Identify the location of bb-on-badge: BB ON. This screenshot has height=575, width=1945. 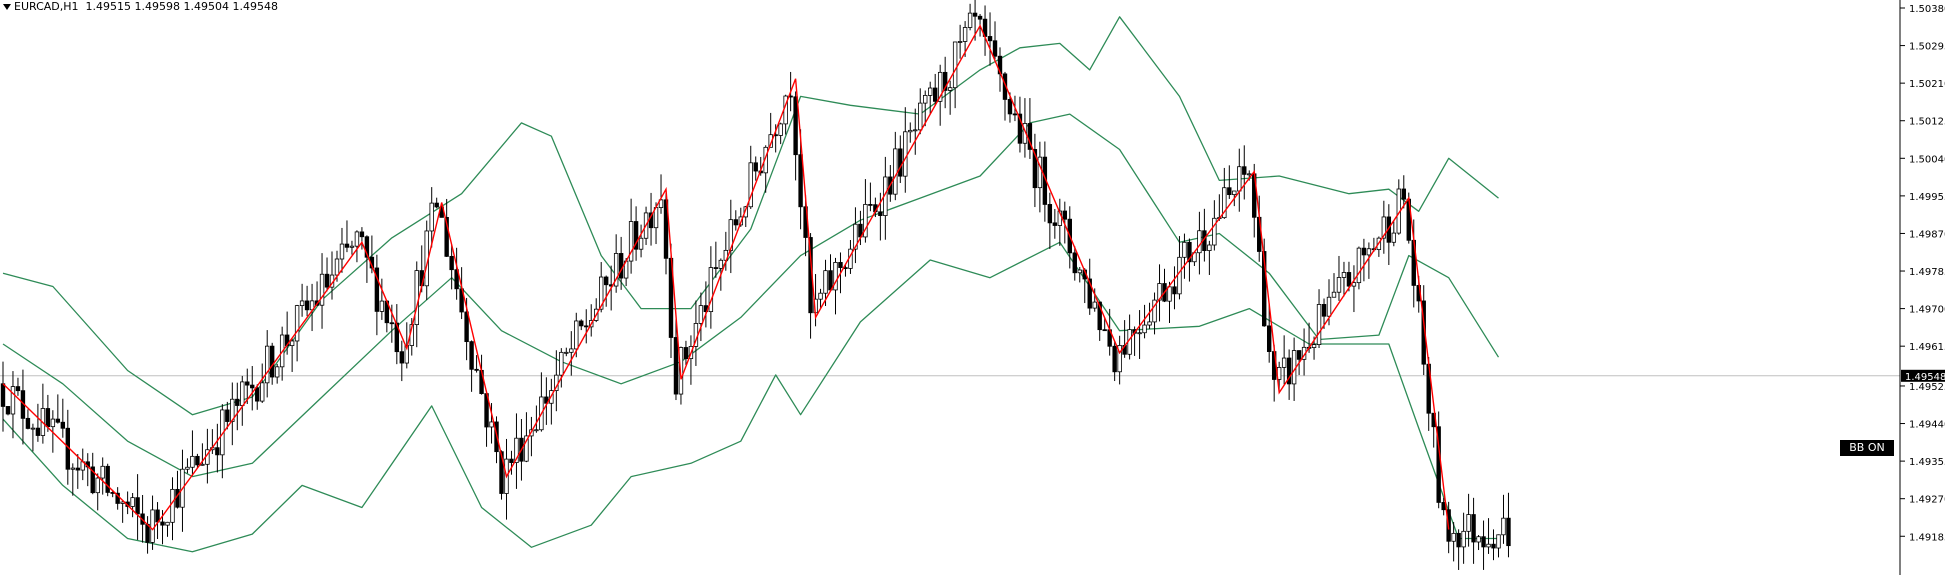
(1867, 448).